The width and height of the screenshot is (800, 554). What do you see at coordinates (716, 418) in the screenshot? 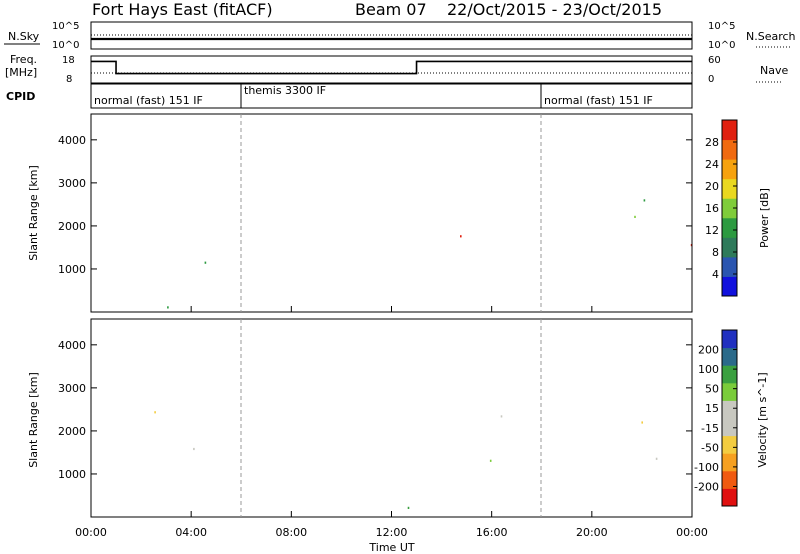
I see `velocity-colorbar: 200 100 50 15 -15 -50 -100 -200` at bounding box center [716, 418].